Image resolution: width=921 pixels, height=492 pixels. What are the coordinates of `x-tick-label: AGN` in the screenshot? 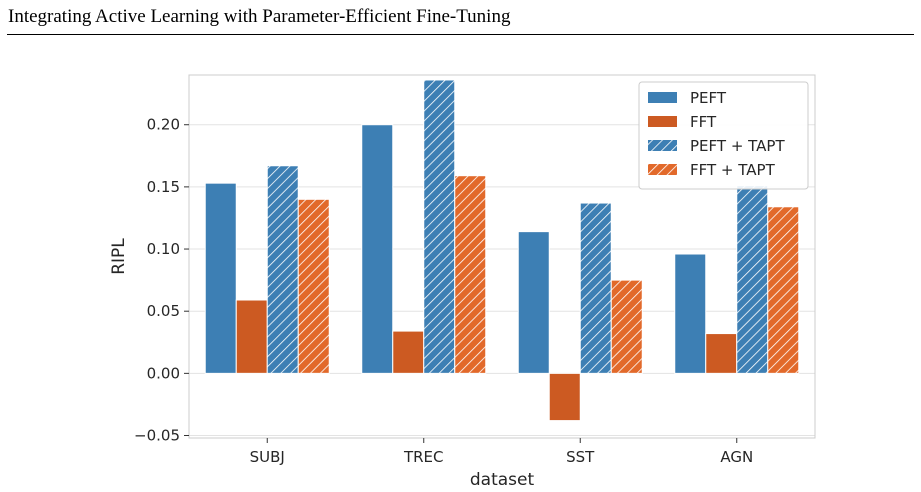 It's located at (736, 457).